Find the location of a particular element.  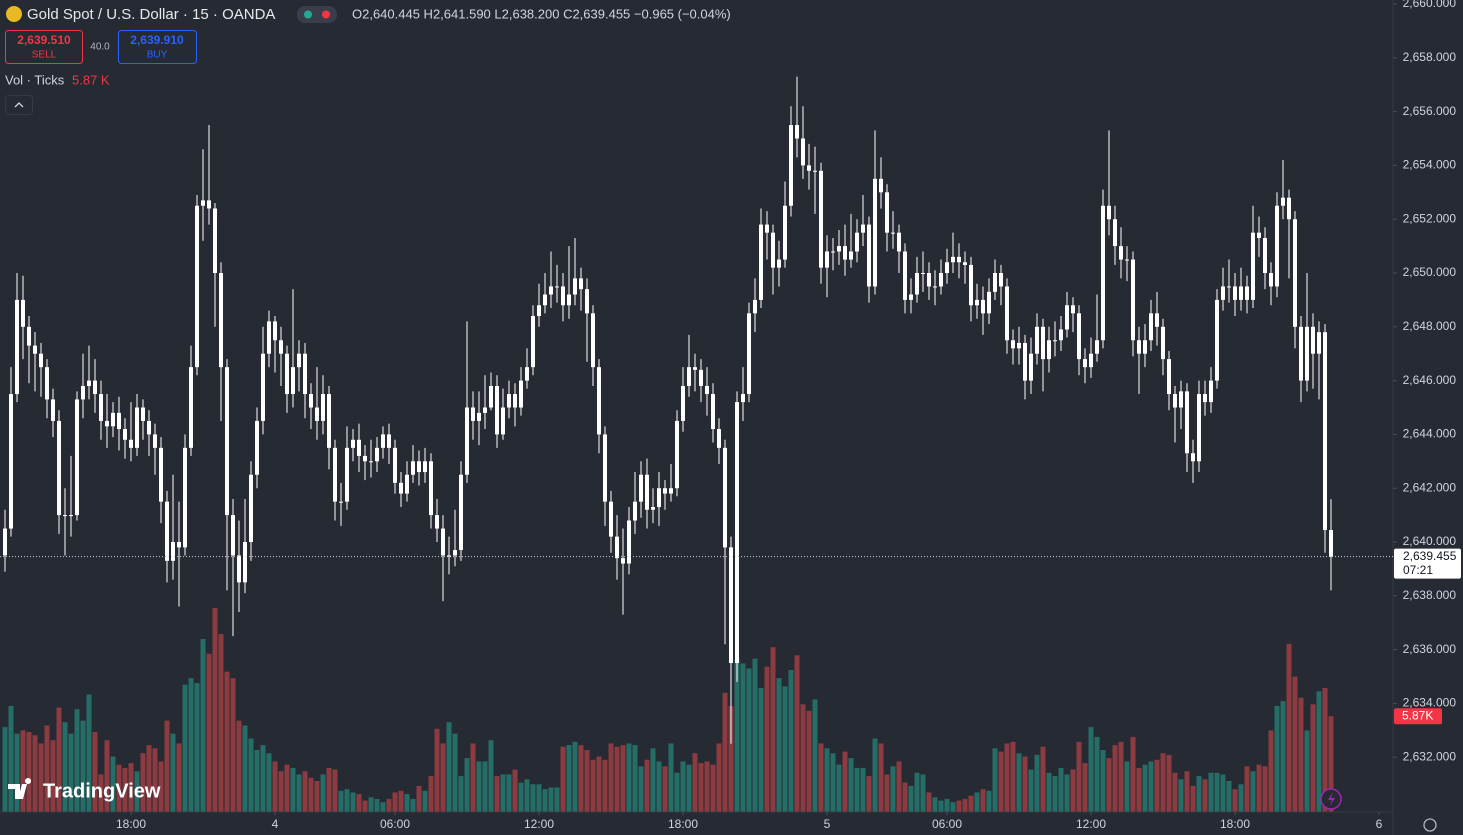

buy-price: 2,639.910 is located at coordinates (157, 40).